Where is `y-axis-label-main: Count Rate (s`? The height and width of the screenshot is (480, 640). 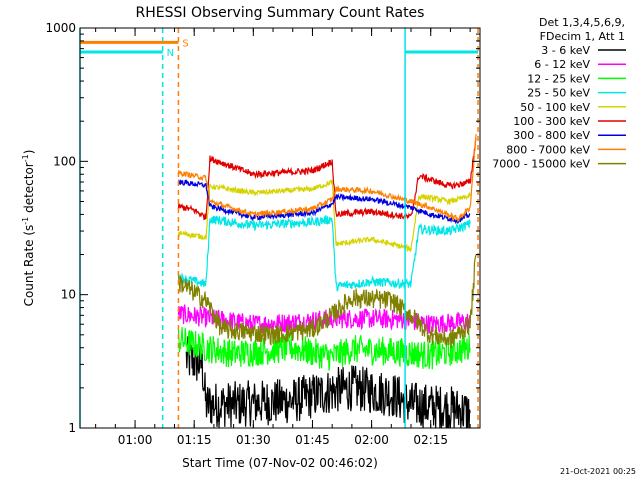
y-axis-label-main: Count Rate (s is located at coordinates (29, 266).